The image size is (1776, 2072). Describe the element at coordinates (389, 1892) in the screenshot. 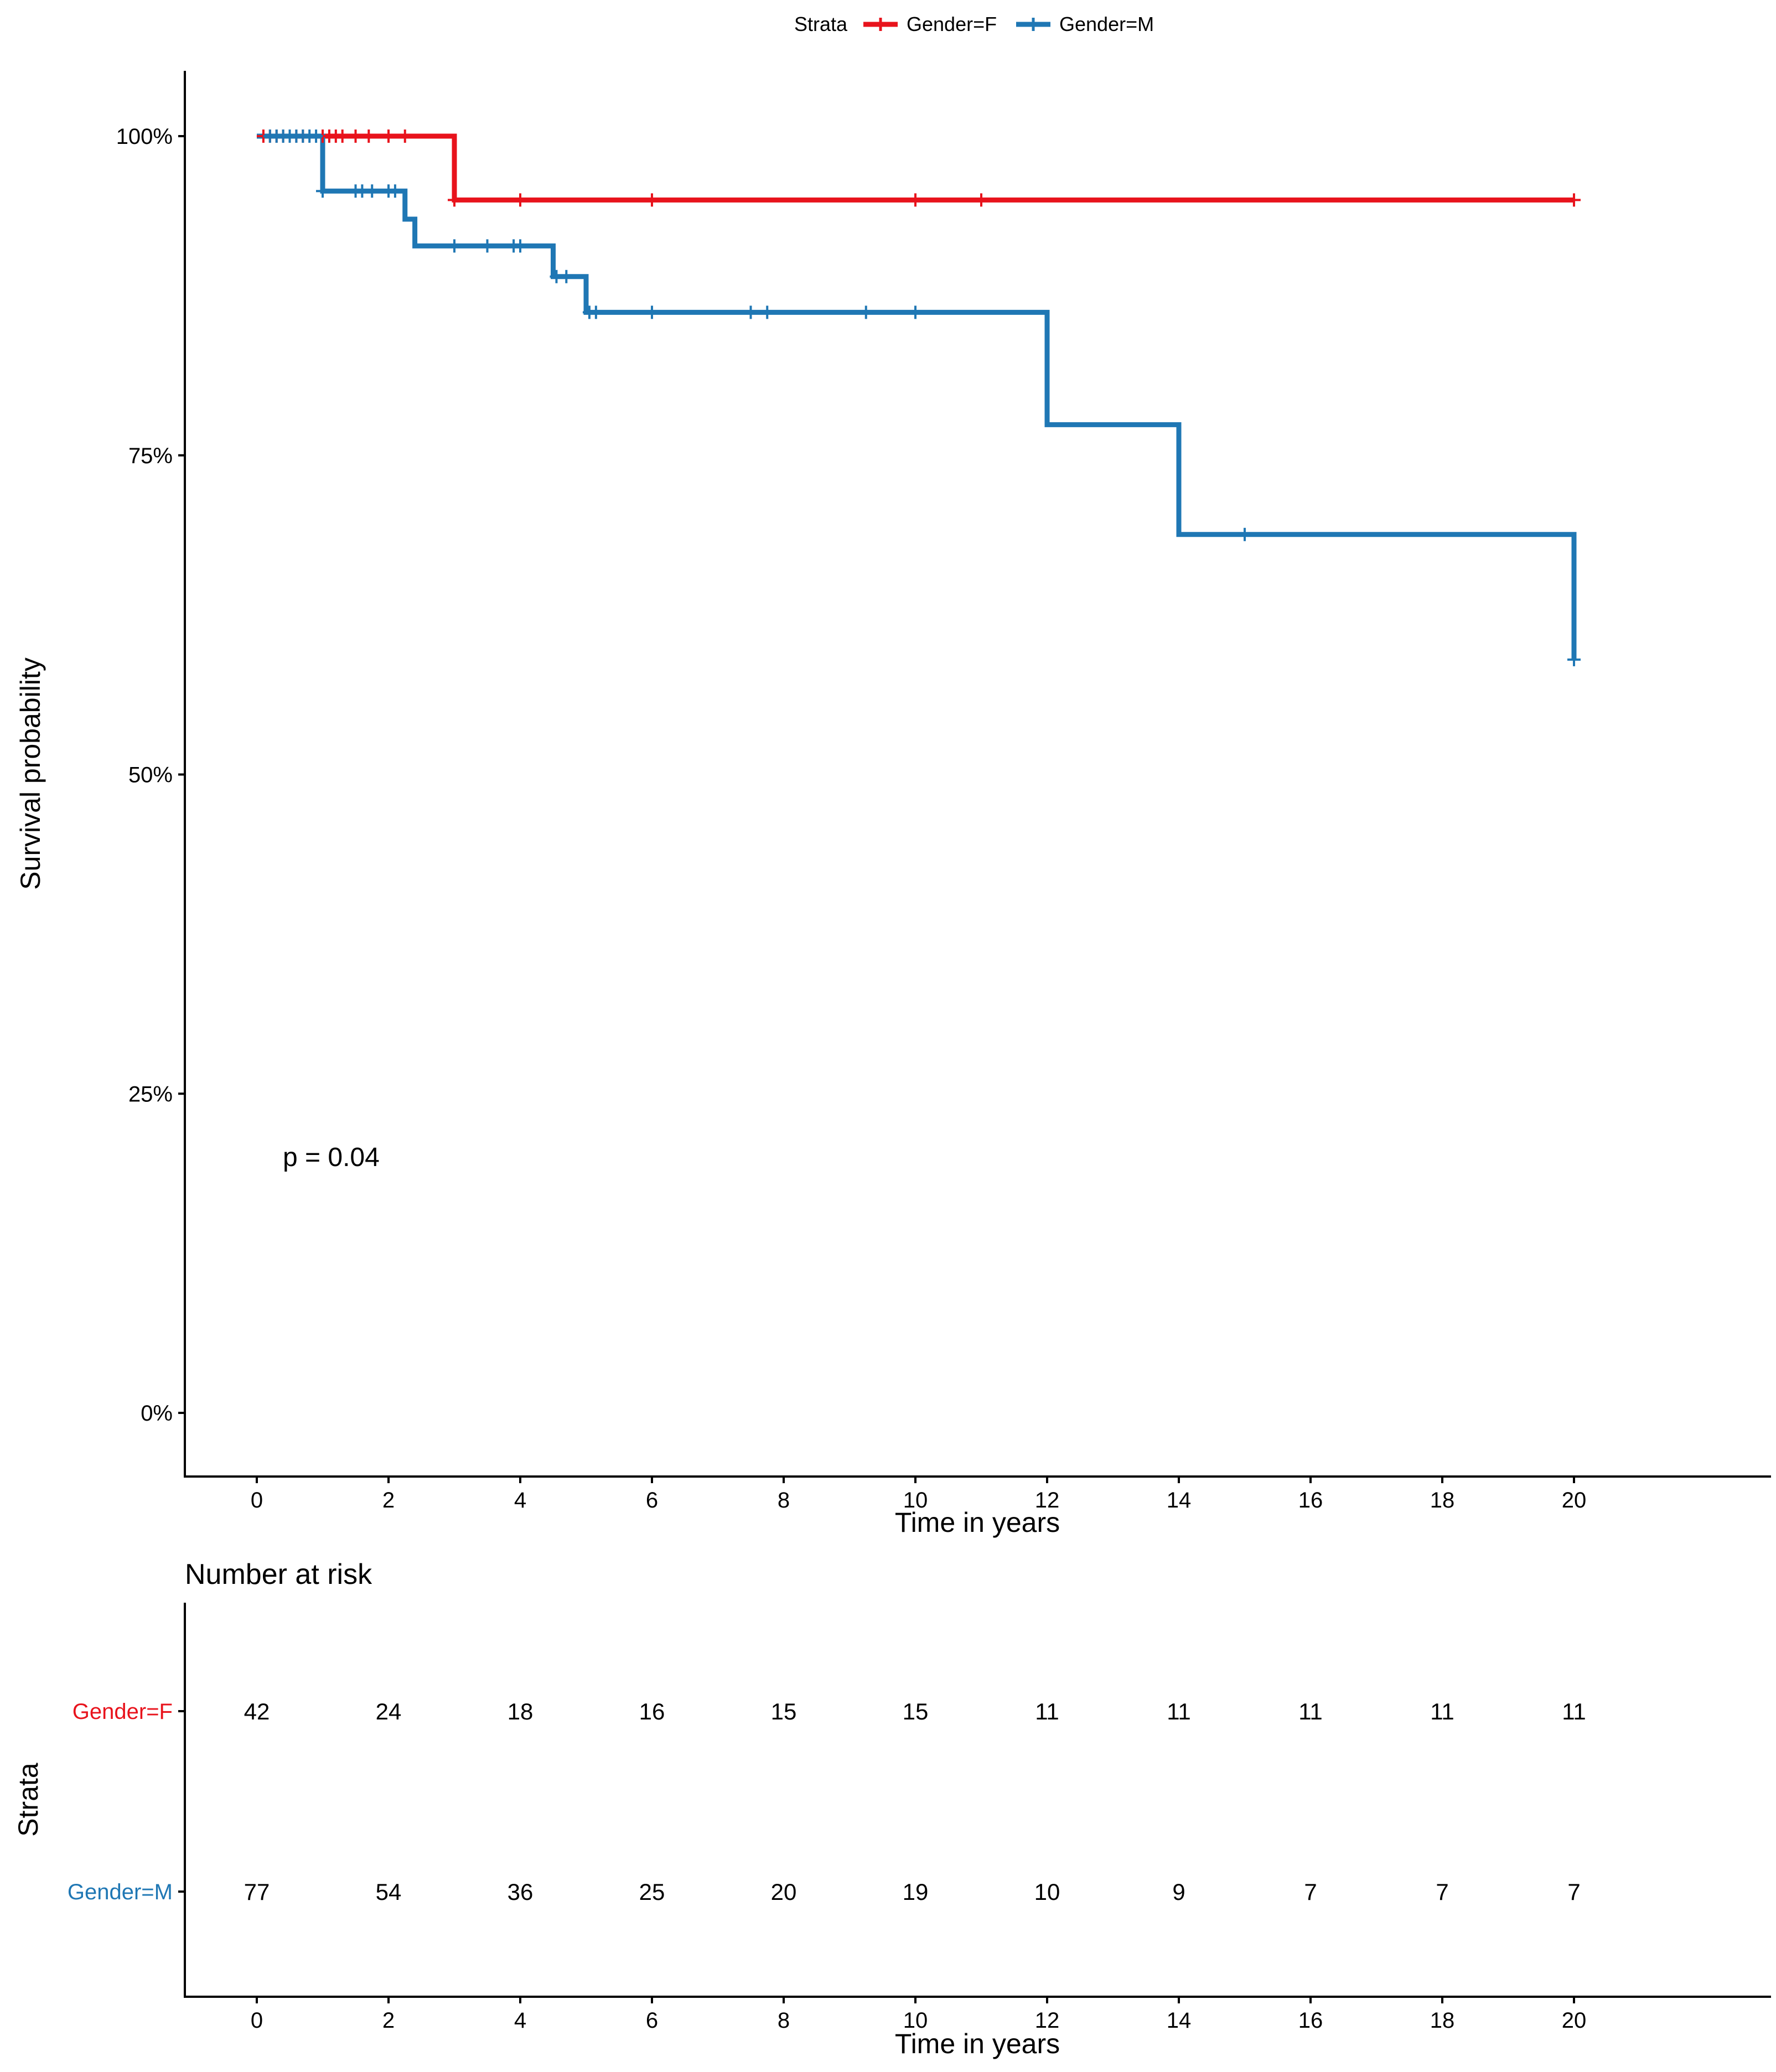

I see `risk-count: 54` at that location.